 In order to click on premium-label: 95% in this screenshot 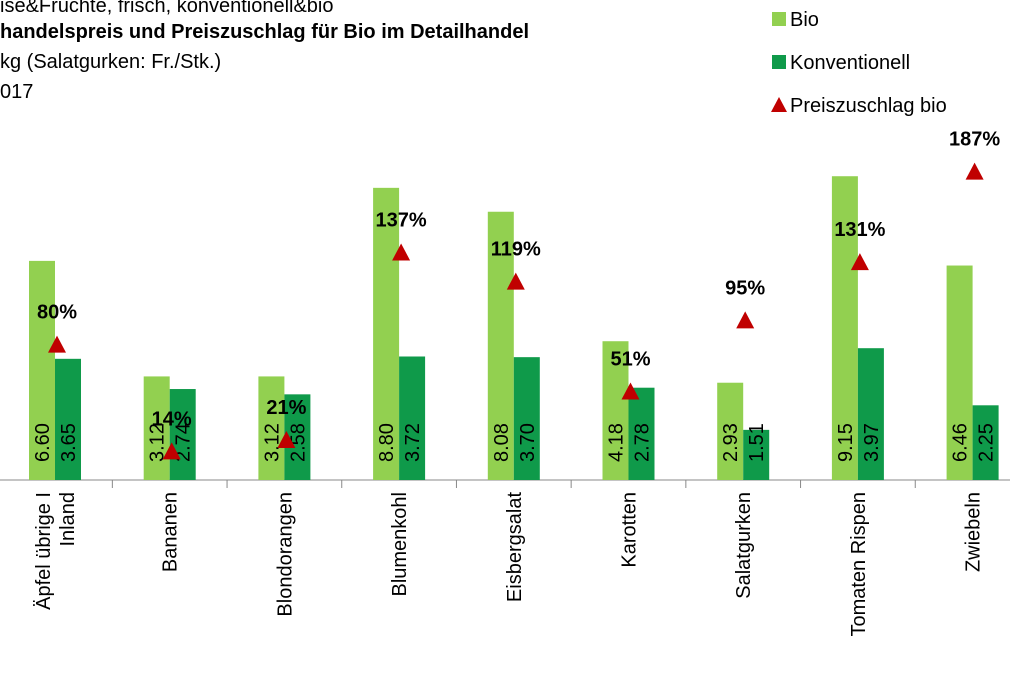, I will do `click(745, 288)`.